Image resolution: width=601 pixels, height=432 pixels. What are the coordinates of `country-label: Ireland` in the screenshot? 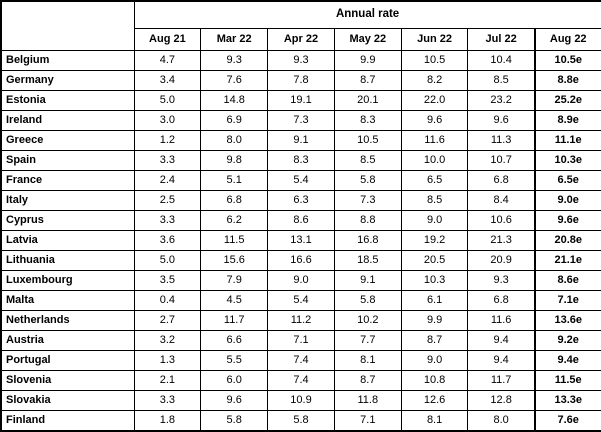 It's located at (67, 120).